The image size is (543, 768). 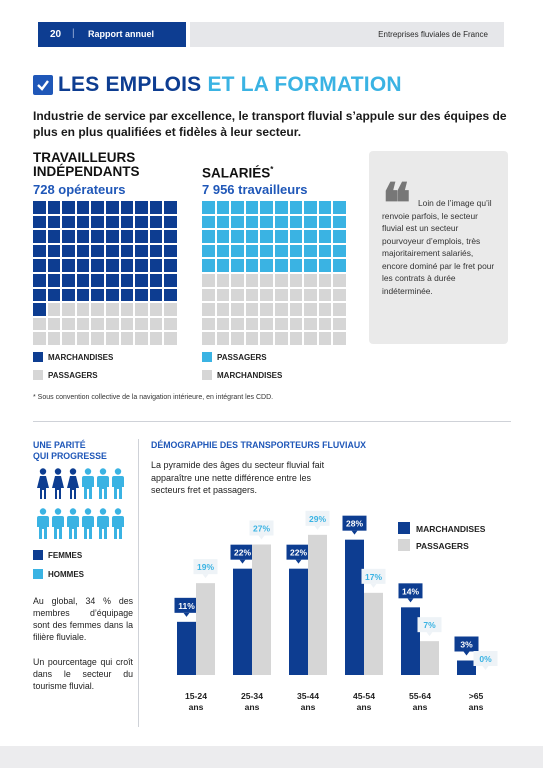 I want to click on x-tick-label: 45-54, so click(x=364, y=696).